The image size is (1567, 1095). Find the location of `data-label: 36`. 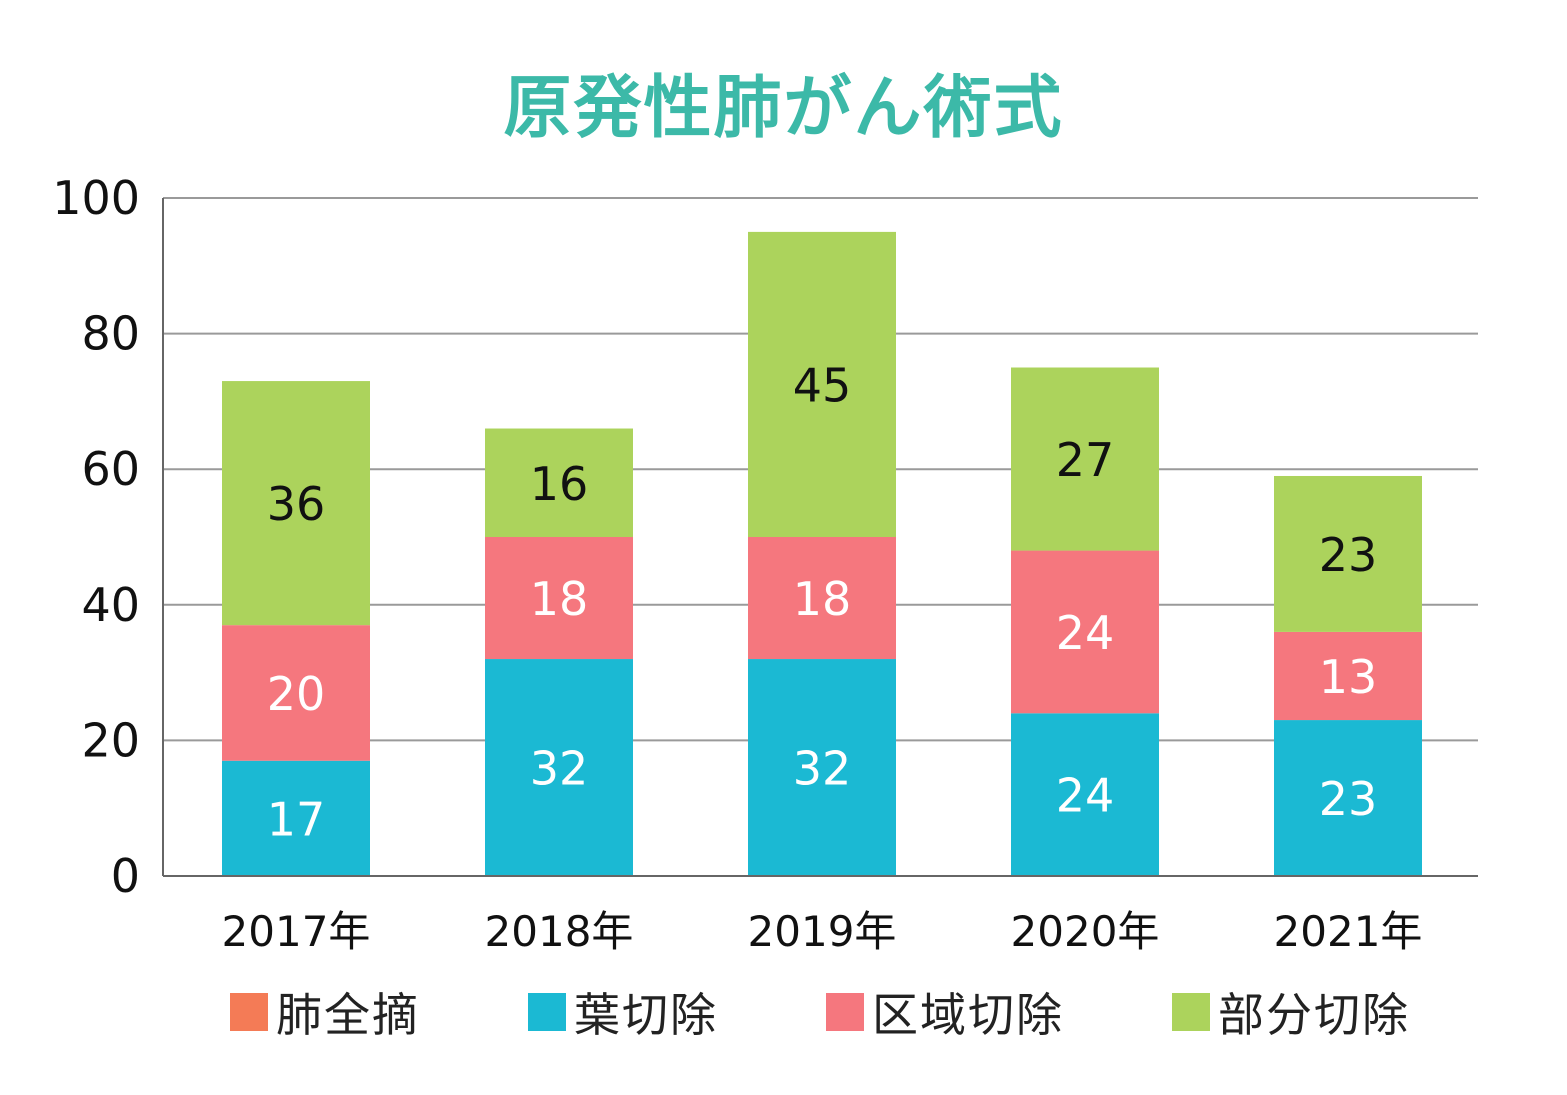

data-label: 36 is located at coordinates (296, 504).